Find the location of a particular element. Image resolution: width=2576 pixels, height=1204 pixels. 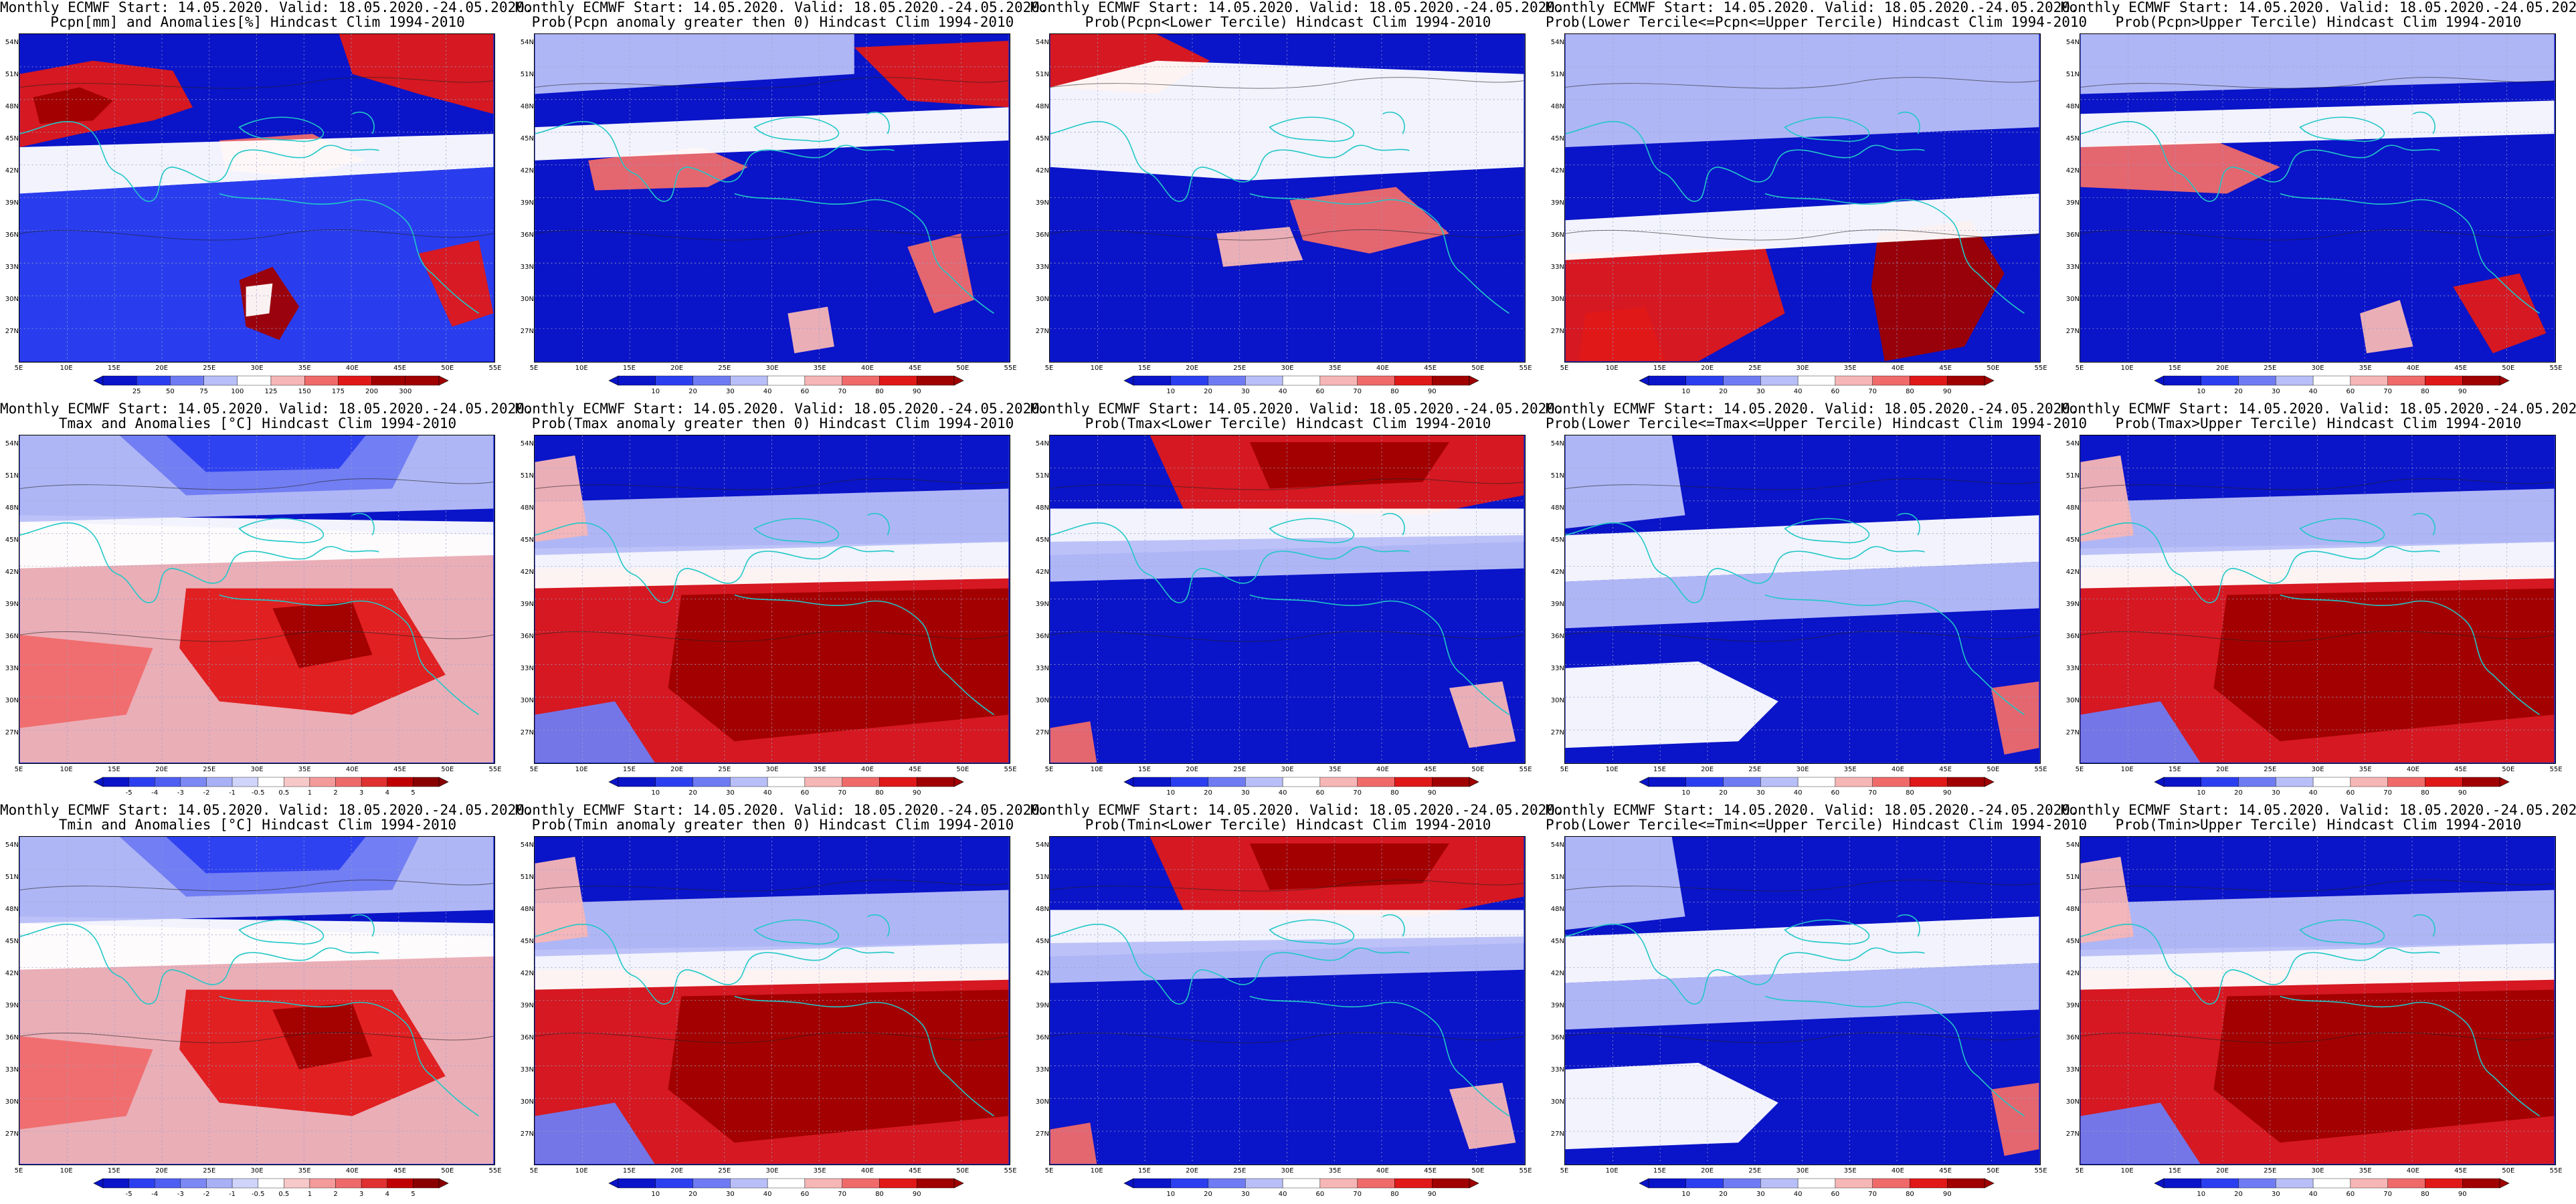

colorbar-tick-label: -1 is located at coordinates (233, 793).